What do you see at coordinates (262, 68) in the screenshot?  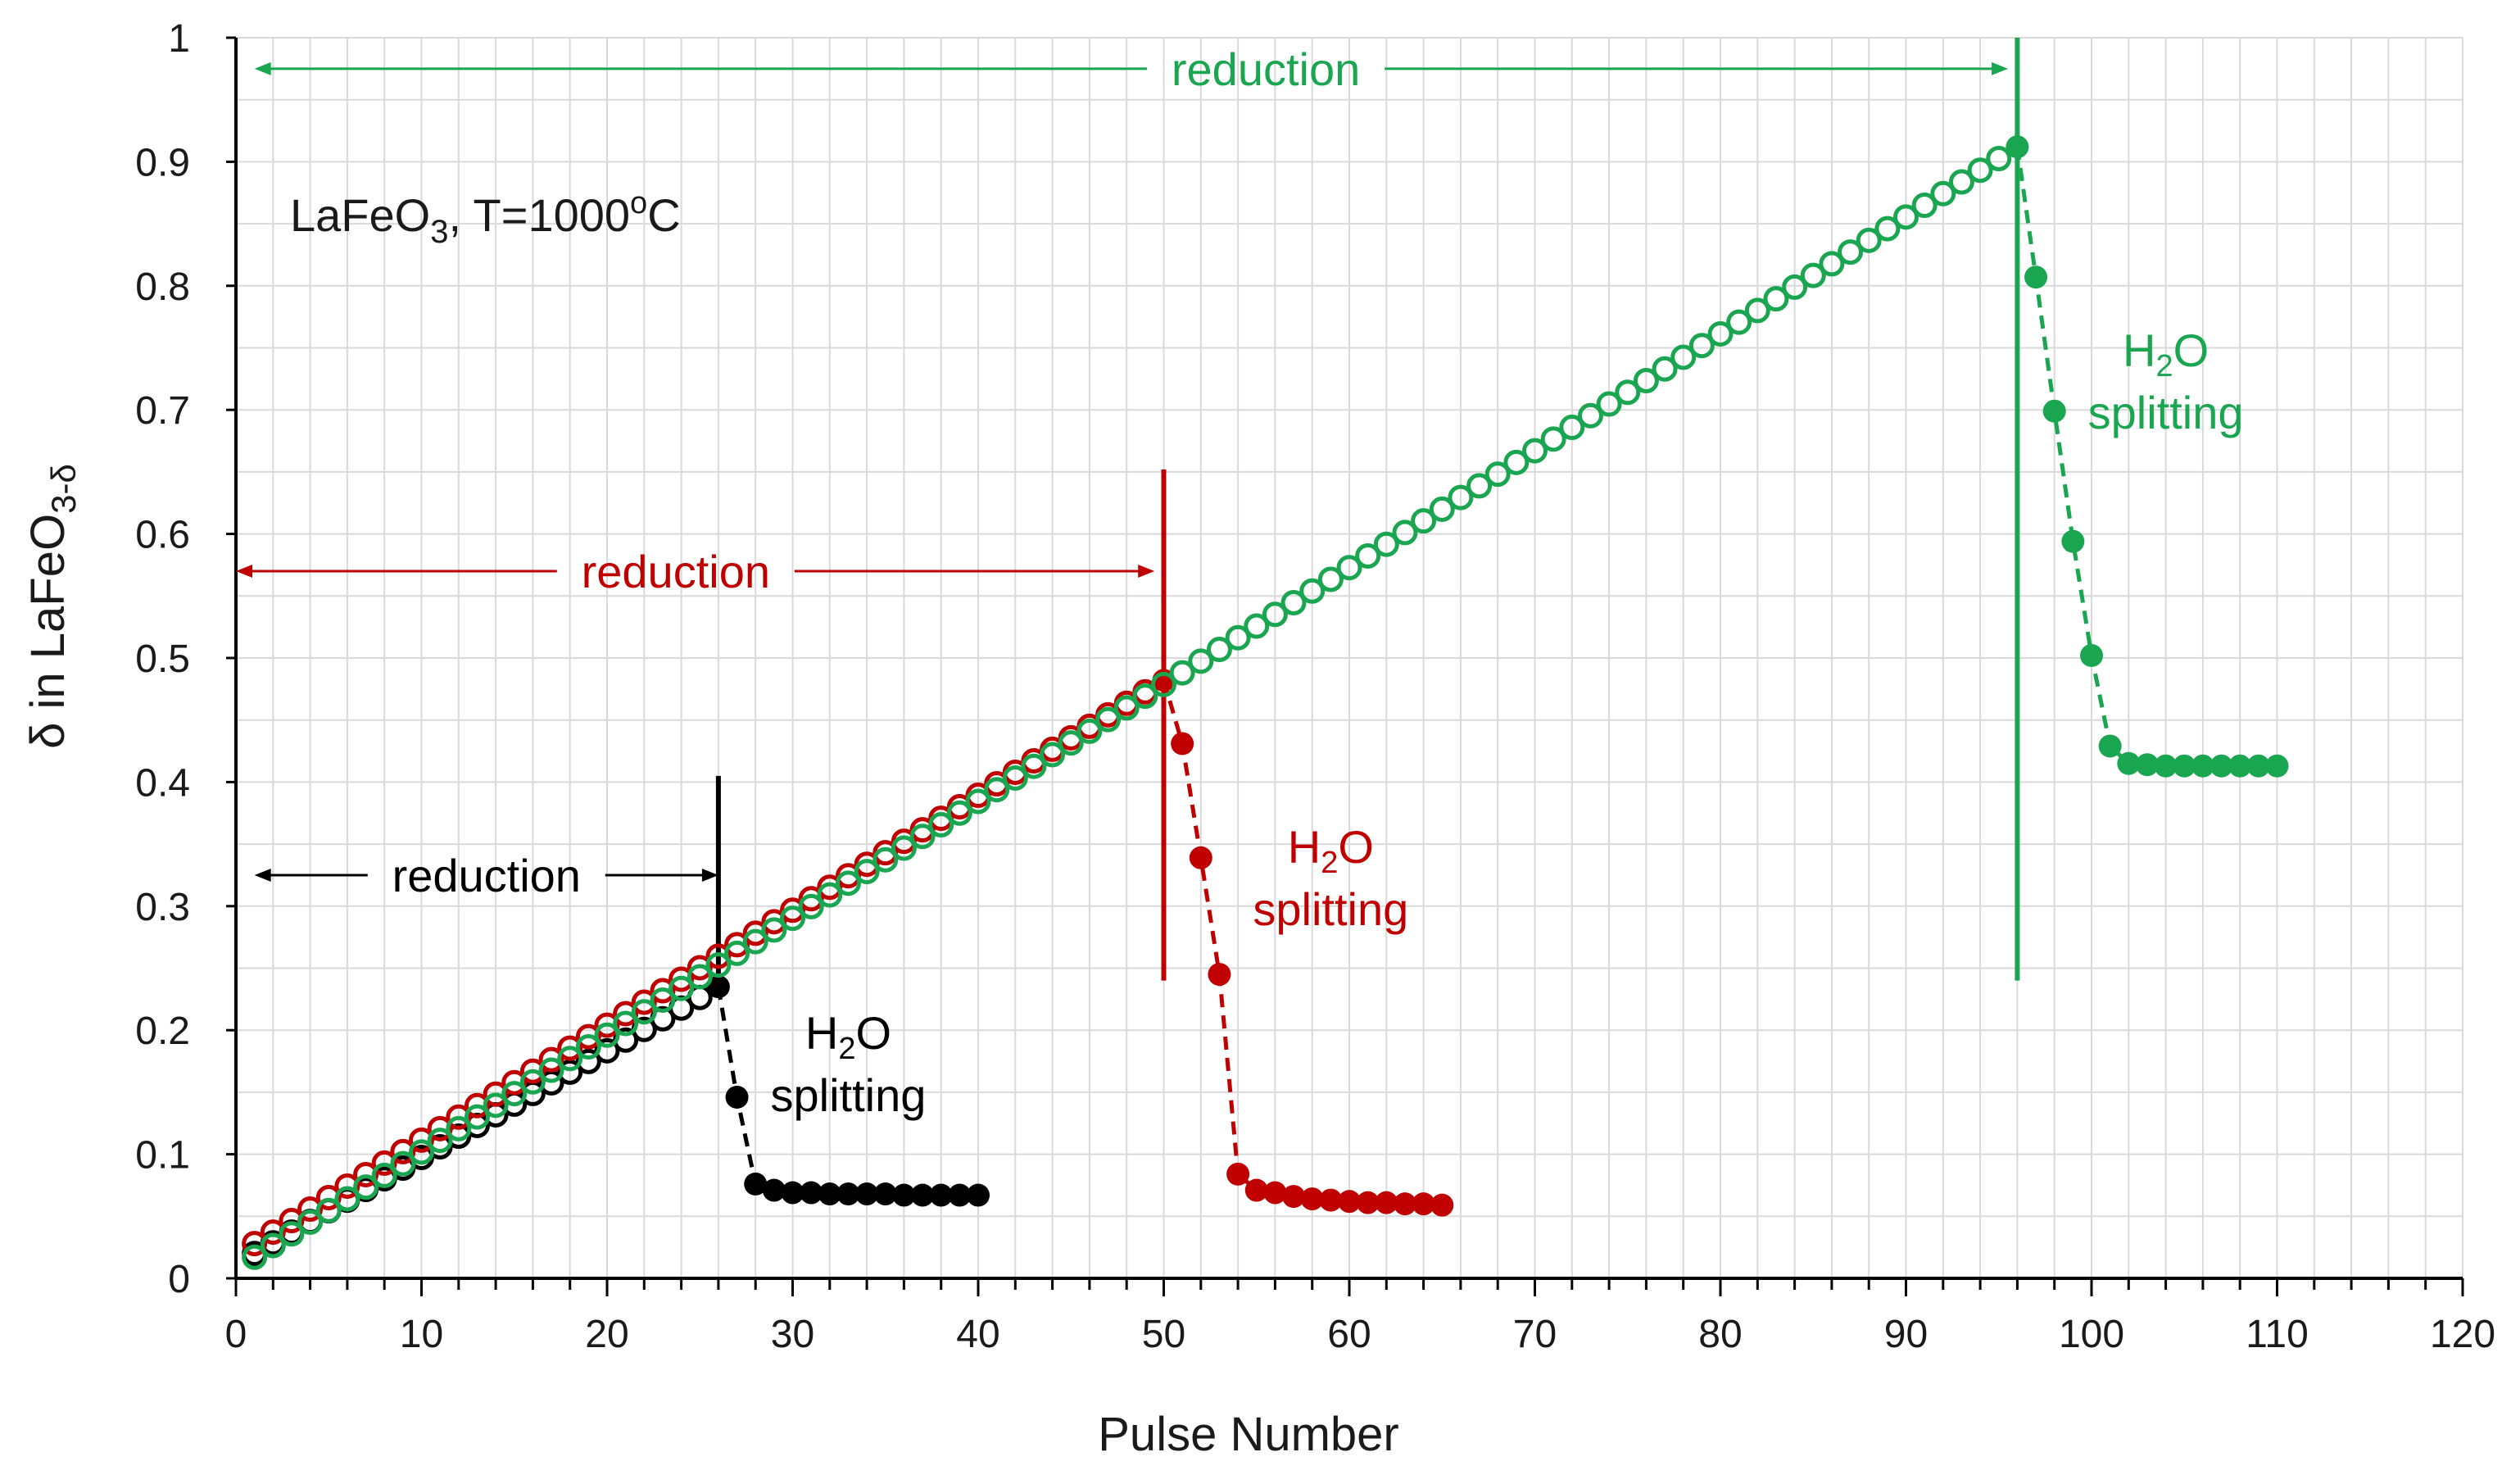 I see `green-arrowhead-left` at bounding box center [262, 68].